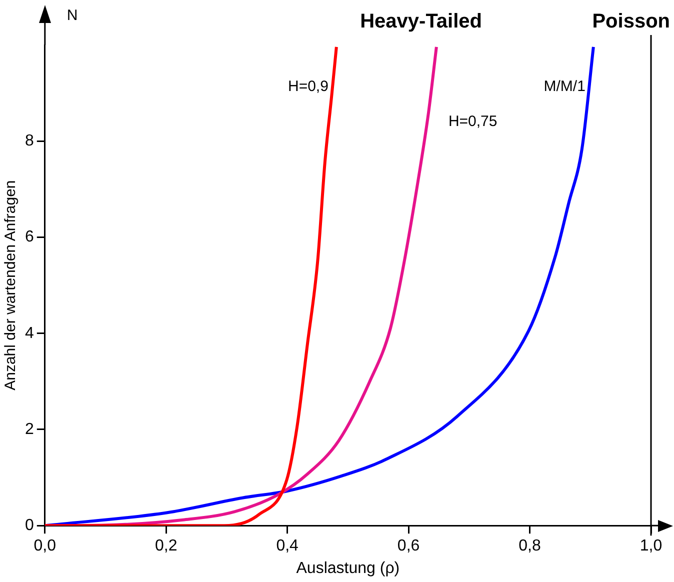 The image size is (674, 582). What do you see at coordinates (29, 525) in the screenshot?
I see `y-tick-label: 0` at bounding box center [29, 525].